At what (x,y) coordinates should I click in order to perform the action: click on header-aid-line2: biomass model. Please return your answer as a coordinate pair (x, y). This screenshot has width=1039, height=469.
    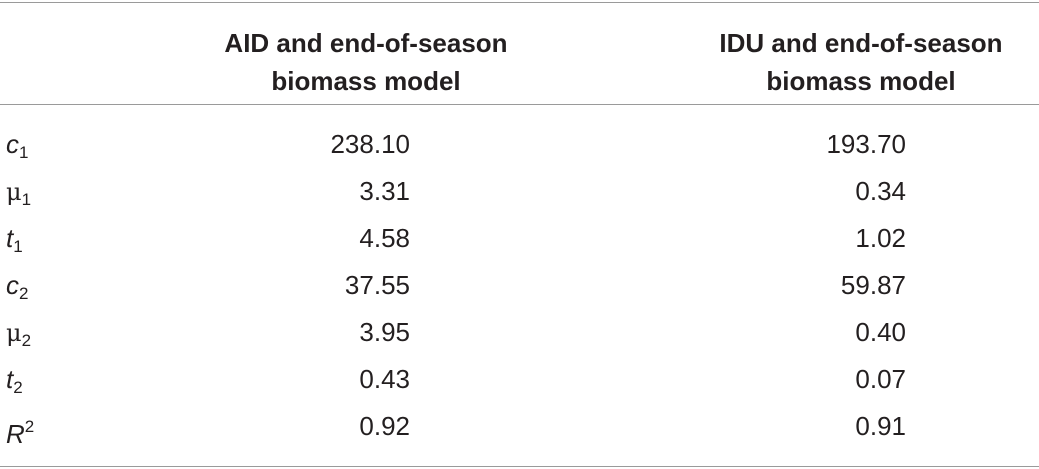
    Looking at the image, I should click on (366, 81).